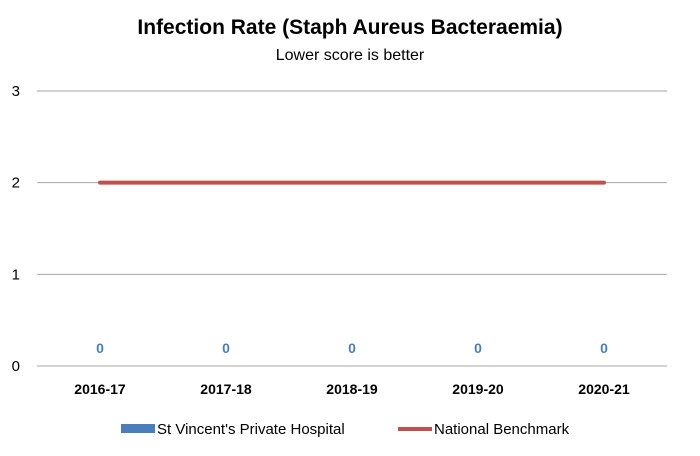 The image size is (700, 456). Describe the element at coordinates (352, 389) in the screenshot. I see `x-tick-label: 2018-19` at that location.